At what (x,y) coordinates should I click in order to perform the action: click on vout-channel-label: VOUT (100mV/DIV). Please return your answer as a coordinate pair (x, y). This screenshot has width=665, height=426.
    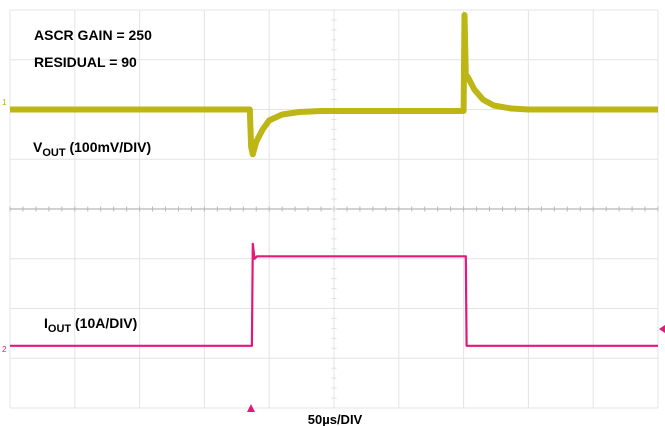
    Looking at the image, I should click on (92, 149).